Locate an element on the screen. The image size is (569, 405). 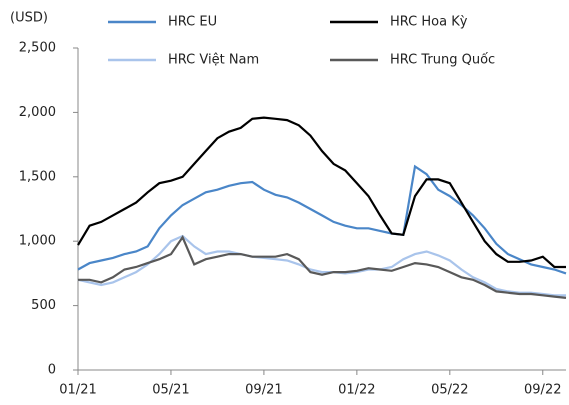
x-tick-label: 09/21 is located at coordinates (263, 390).